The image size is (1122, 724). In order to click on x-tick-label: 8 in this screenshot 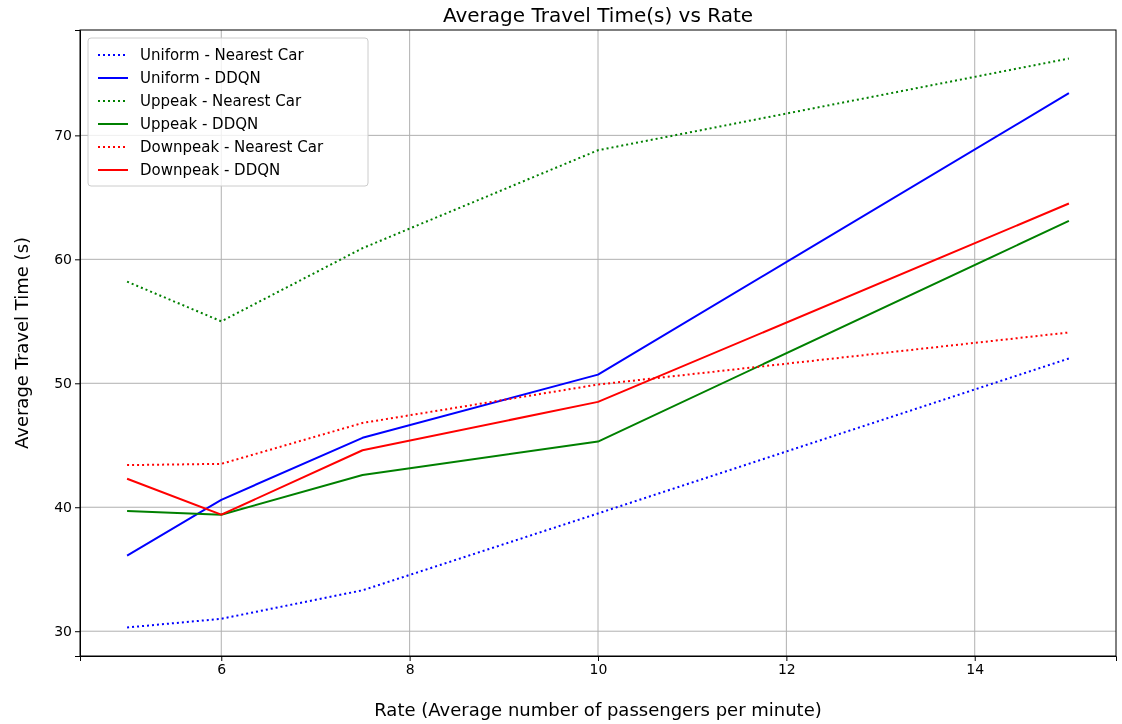, I will do `click(410, 668)`.